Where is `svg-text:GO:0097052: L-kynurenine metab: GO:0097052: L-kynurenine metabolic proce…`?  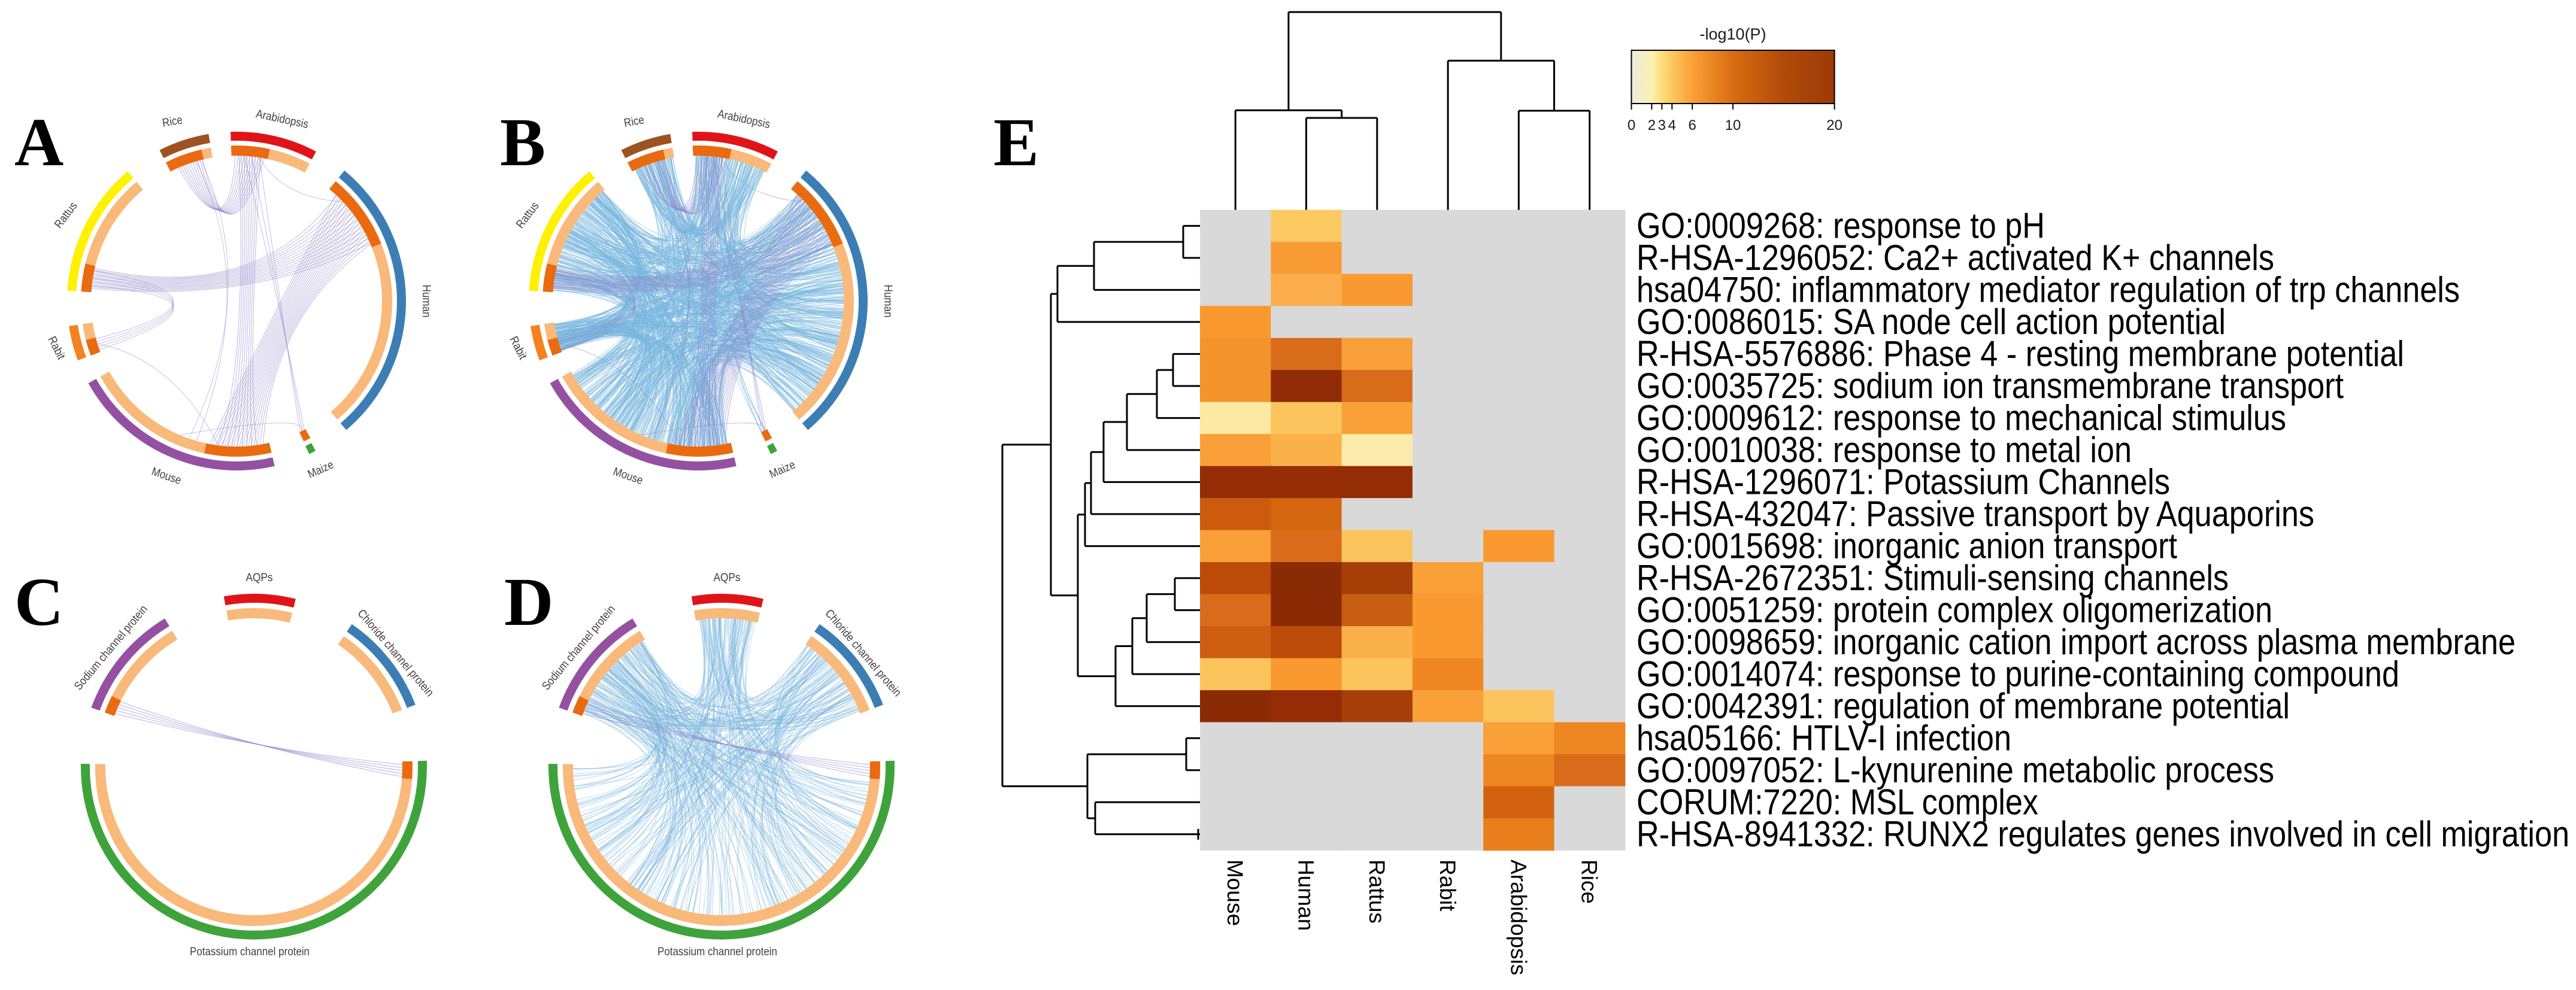 svg-text:GO:0097052: L-kynurenine metab: GO:0097052: L-kynurenine metabolic proce… is located at coordinates (1955, 770).